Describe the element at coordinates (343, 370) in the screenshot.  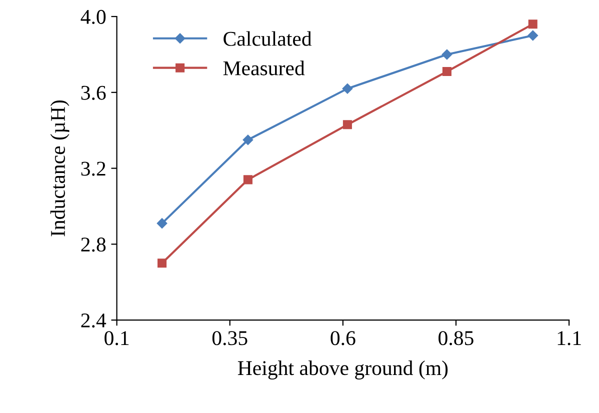
I see `x-axis-title: Height above ground (m)` at that location.